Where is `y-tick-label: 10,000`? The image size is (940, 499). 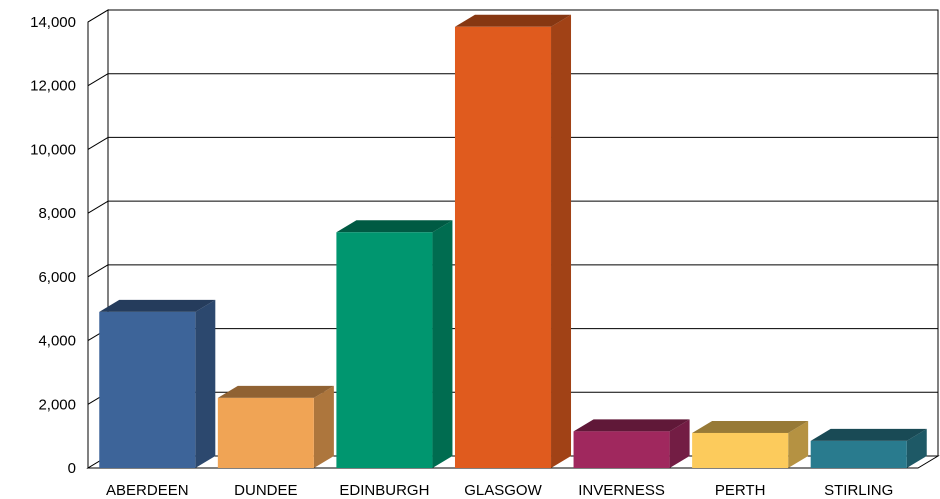
y-tick-label: 10,000 is located at coordinates (53, 149).